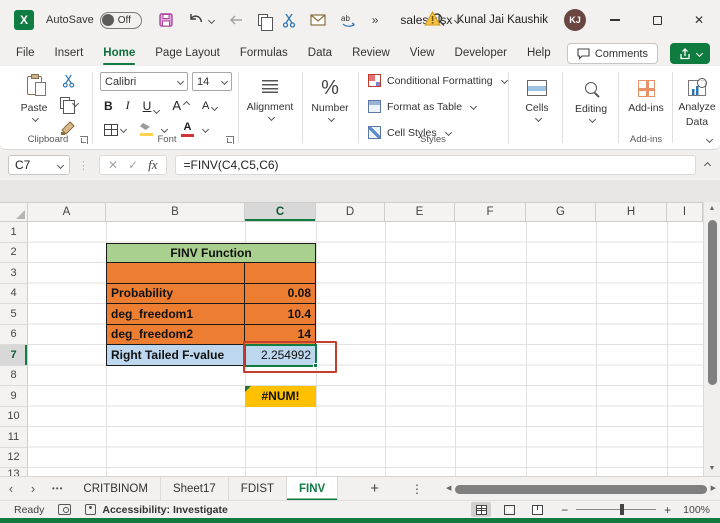 The width and height of the screenshot is (720, 523). What do you see at coordinates (166, 20) in the screenshot?
I see `save-button` at bounding box center [166, 20].